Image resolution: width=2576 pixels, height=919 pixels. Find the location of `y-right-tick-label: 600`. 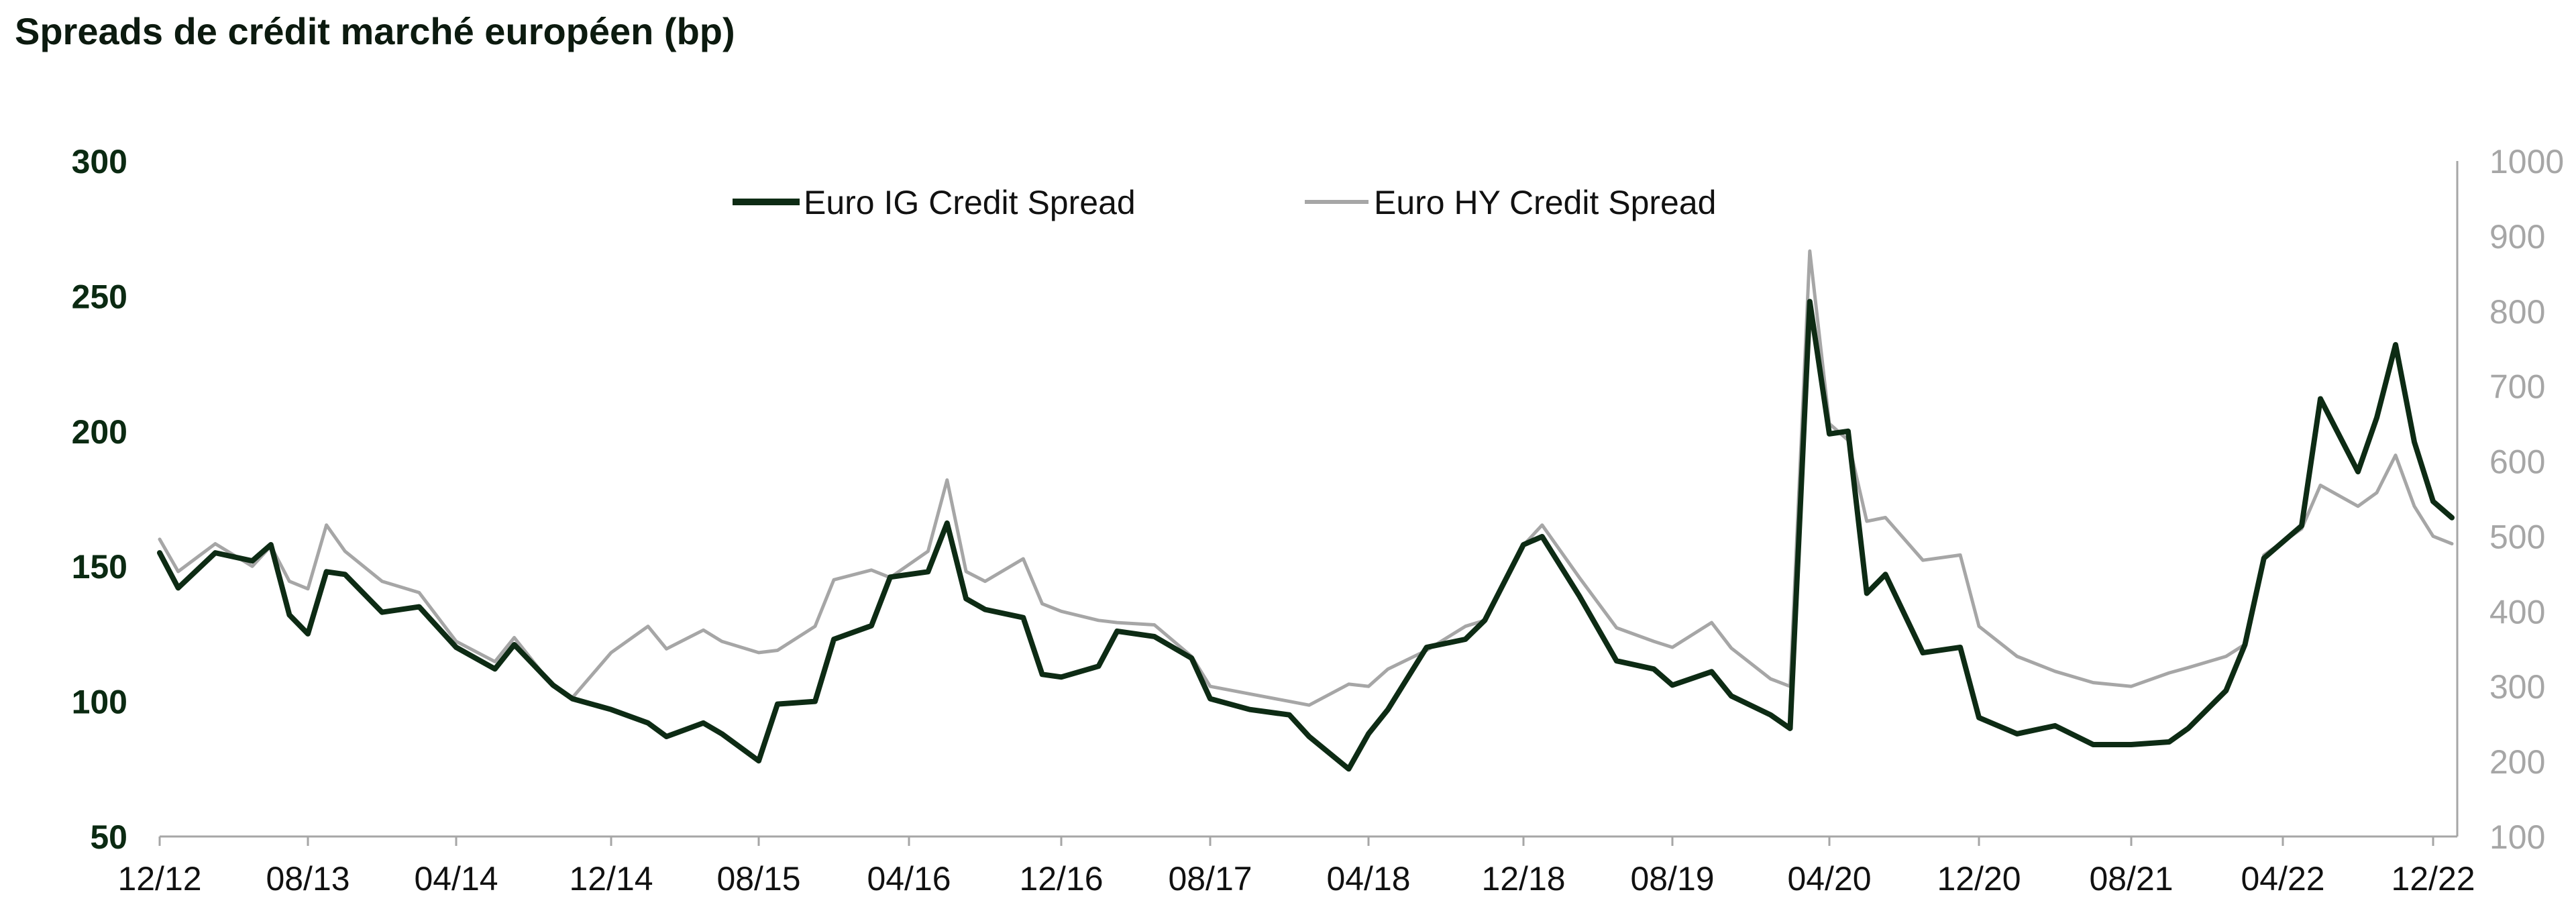

y-right-tick-label: 600 is located at coordinates (2517, 462).